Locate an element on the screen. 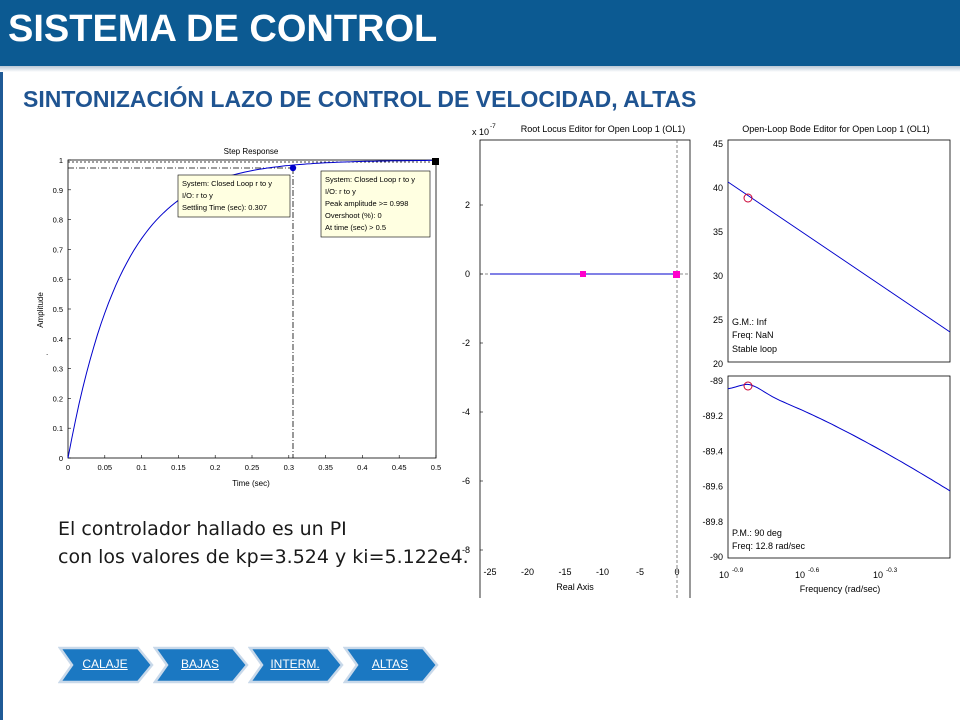  bode-x-tick-exp: -0.9 is located at coordinates (738, 570).